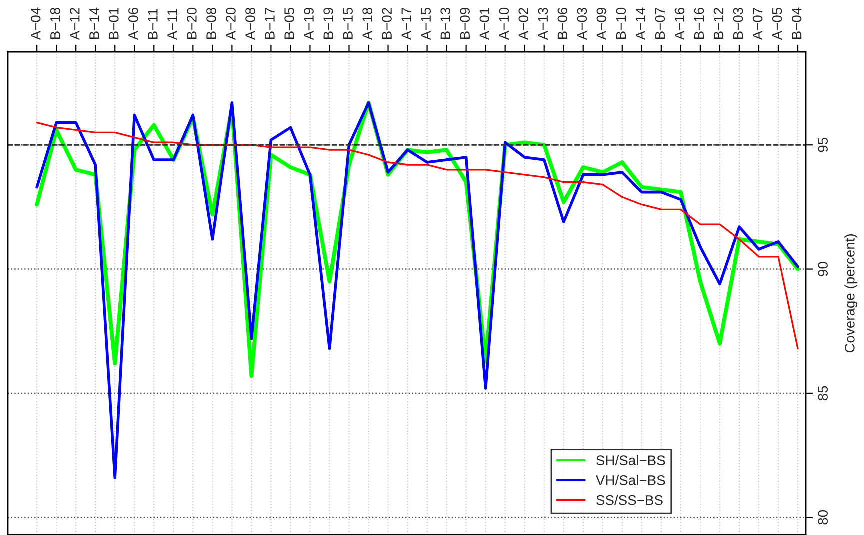  What do you see at coordinates (679, 24) in the screenshot?
I see `x-tick-label: A−16` at bounding box center [679, 24].